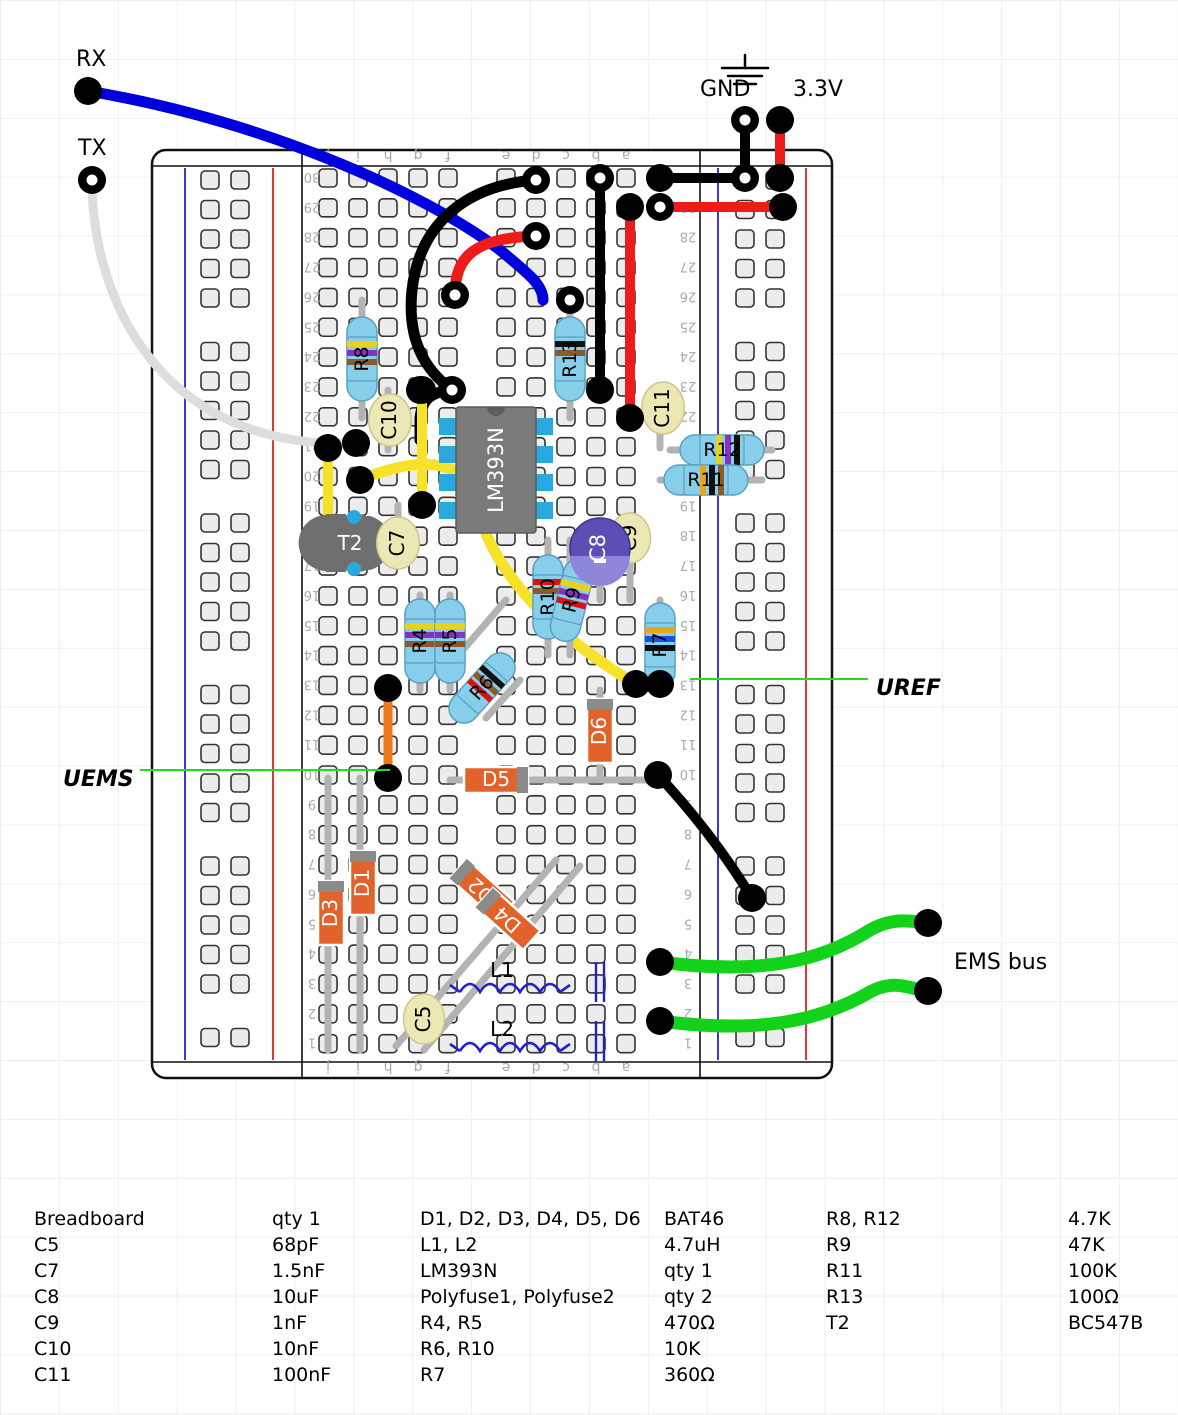  Describe the element at coordinates (508, 919) in the screenshot. I see `diode-d4: D4` at that location.